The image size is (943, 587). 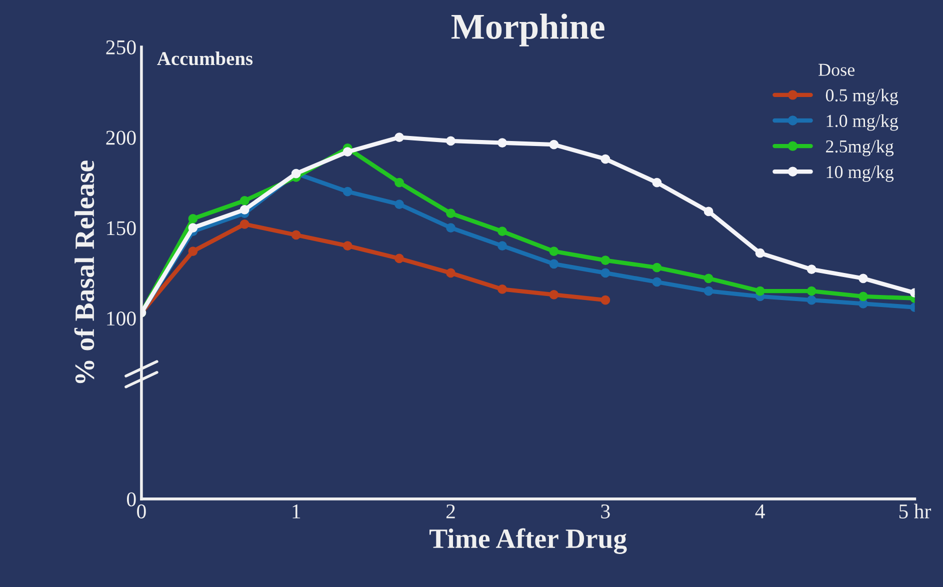 What do you see at coordinates (528, 541) in the screenshot?
I see `x-axis-title: Time After Drug` at bounding box center [528, 541].